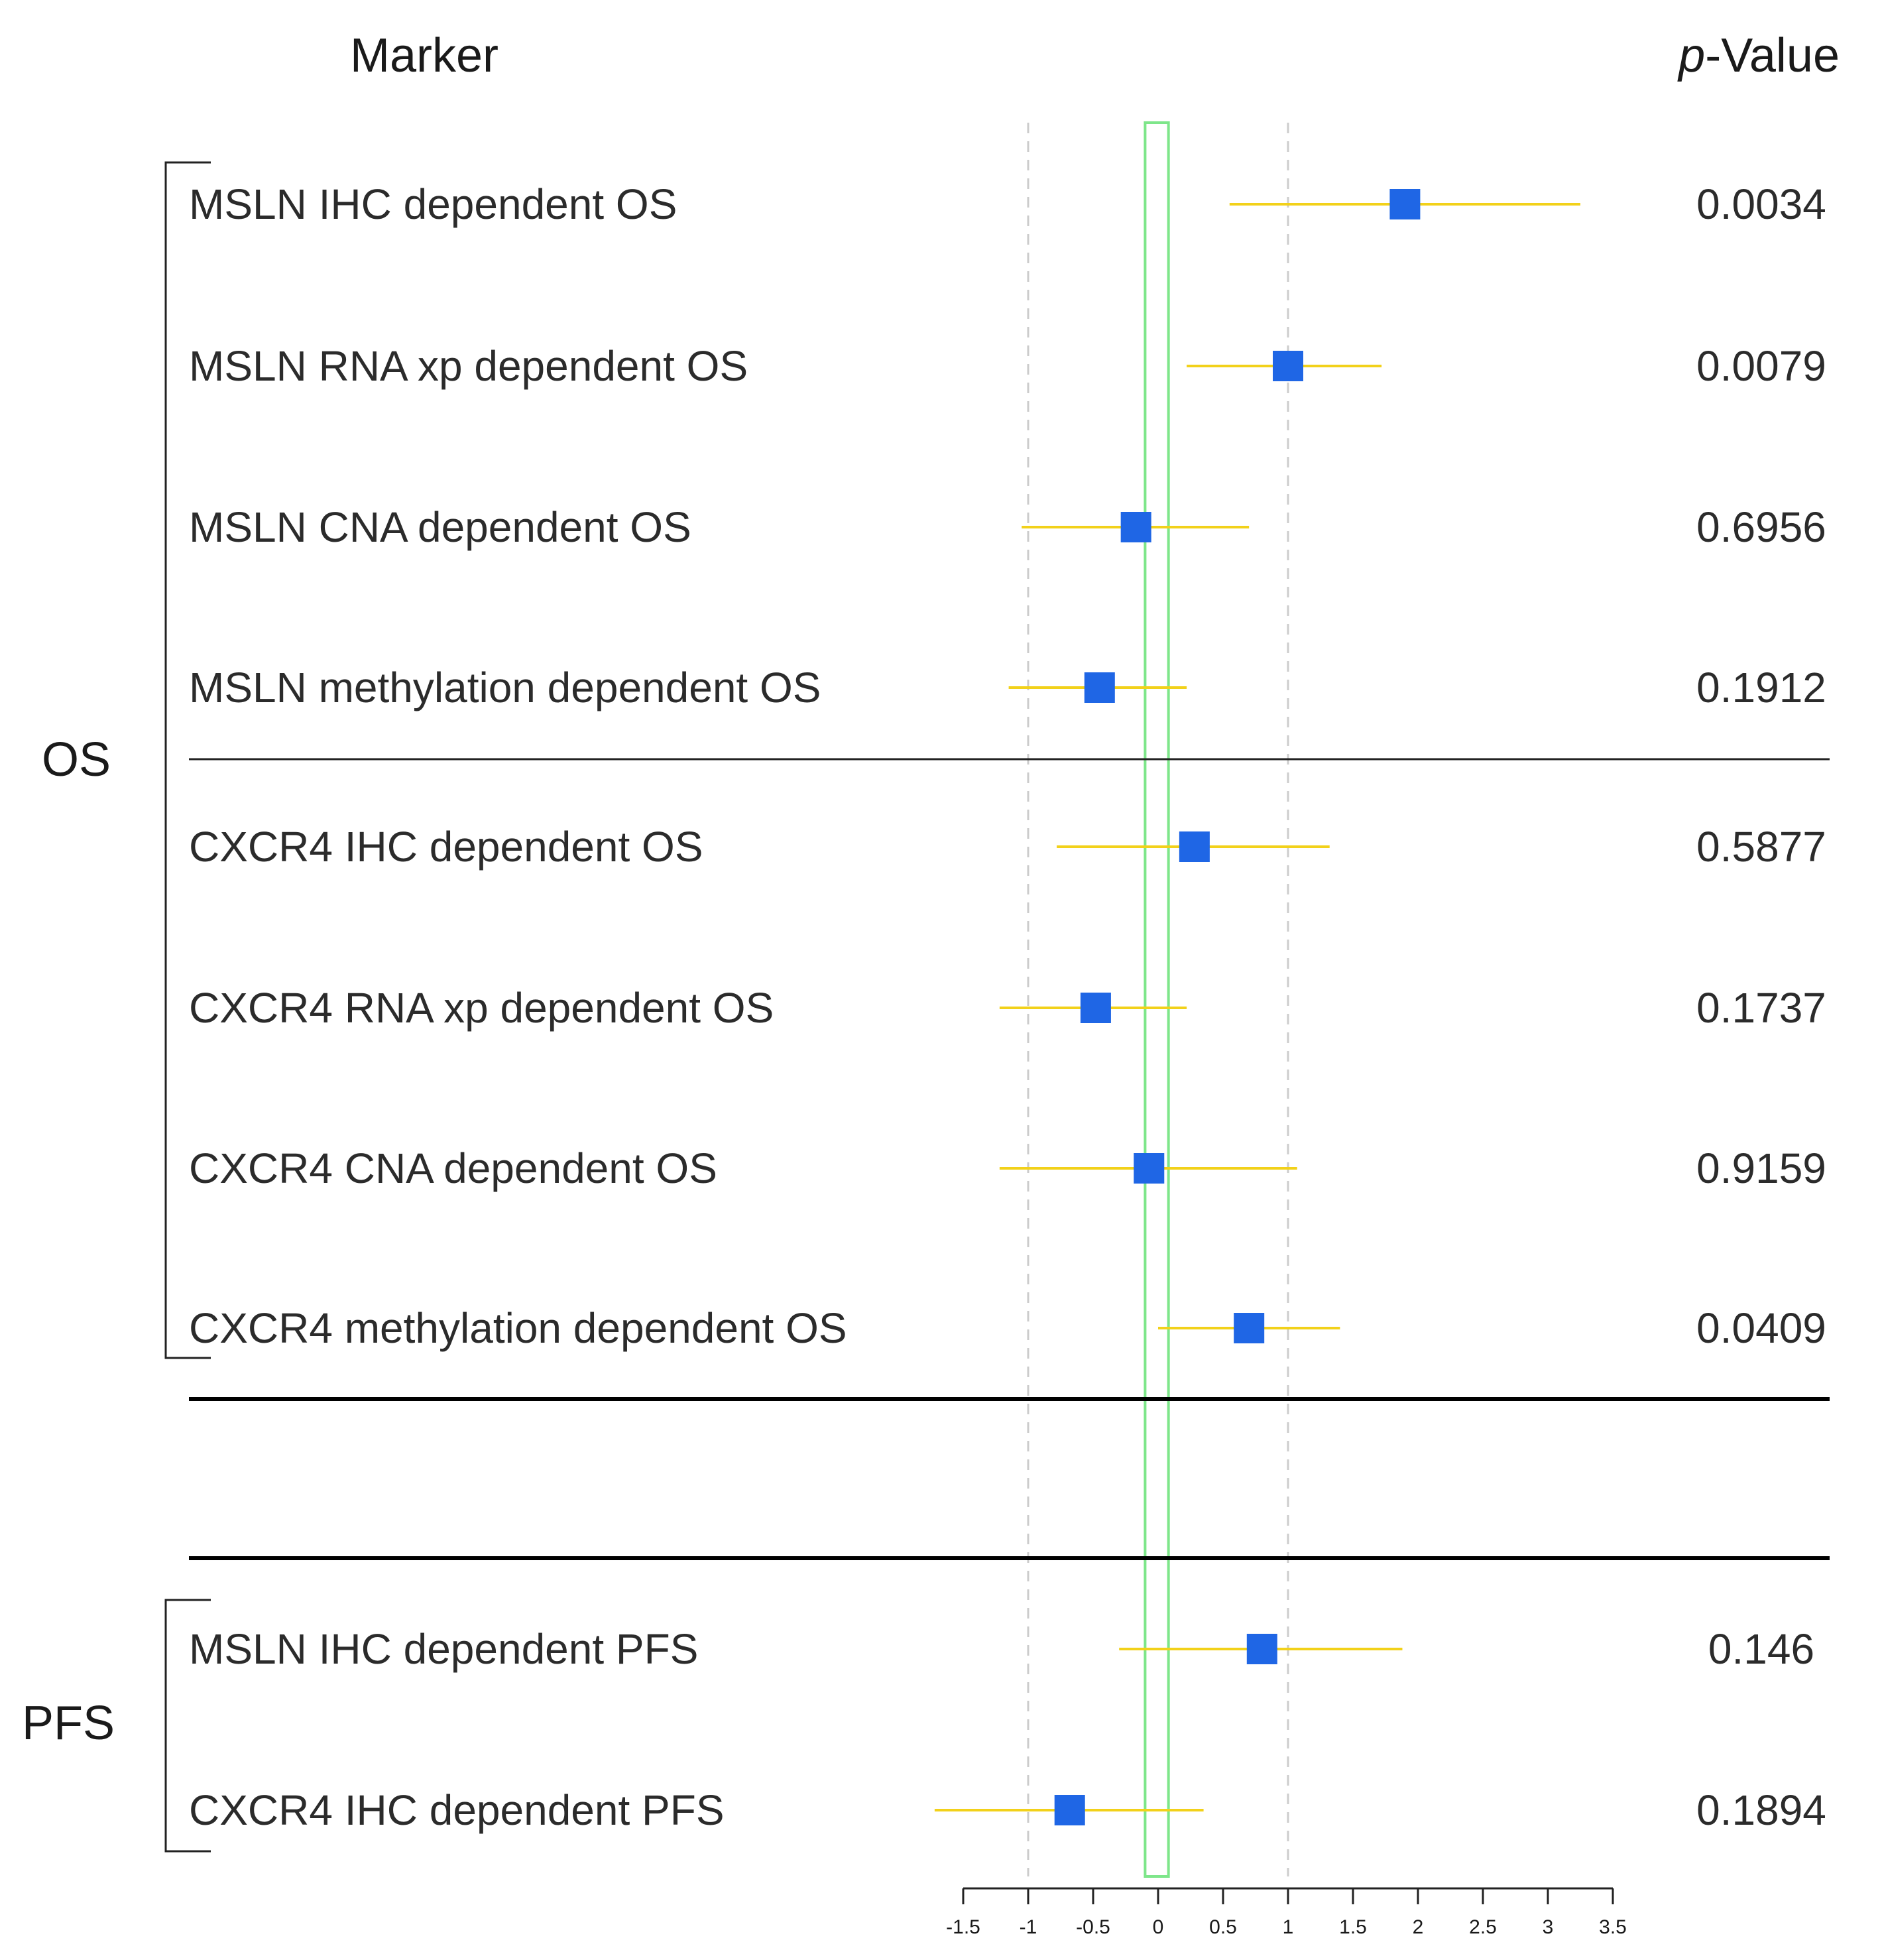 This screenshot has height=1960, width=1880. I want to click on reference-lines, so click(1158, 1000).